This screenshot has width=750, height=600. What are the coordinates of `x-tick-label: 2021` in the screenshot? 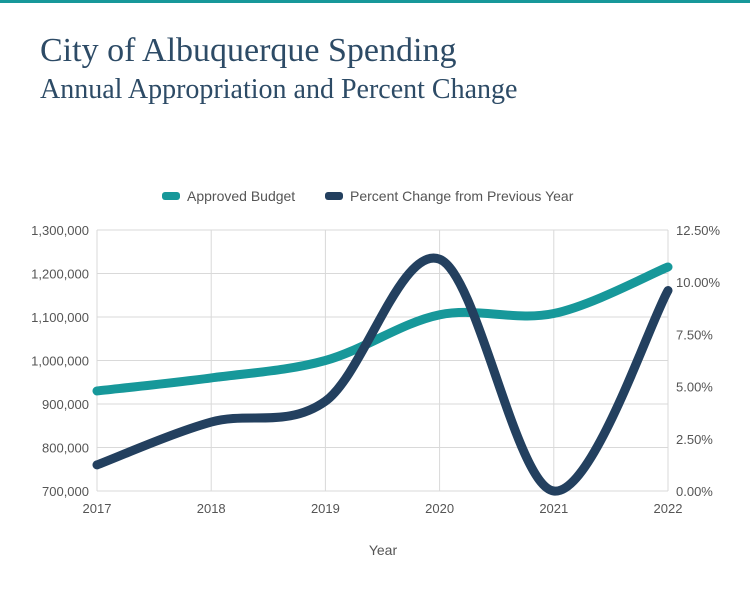 It's located at (553, 508).